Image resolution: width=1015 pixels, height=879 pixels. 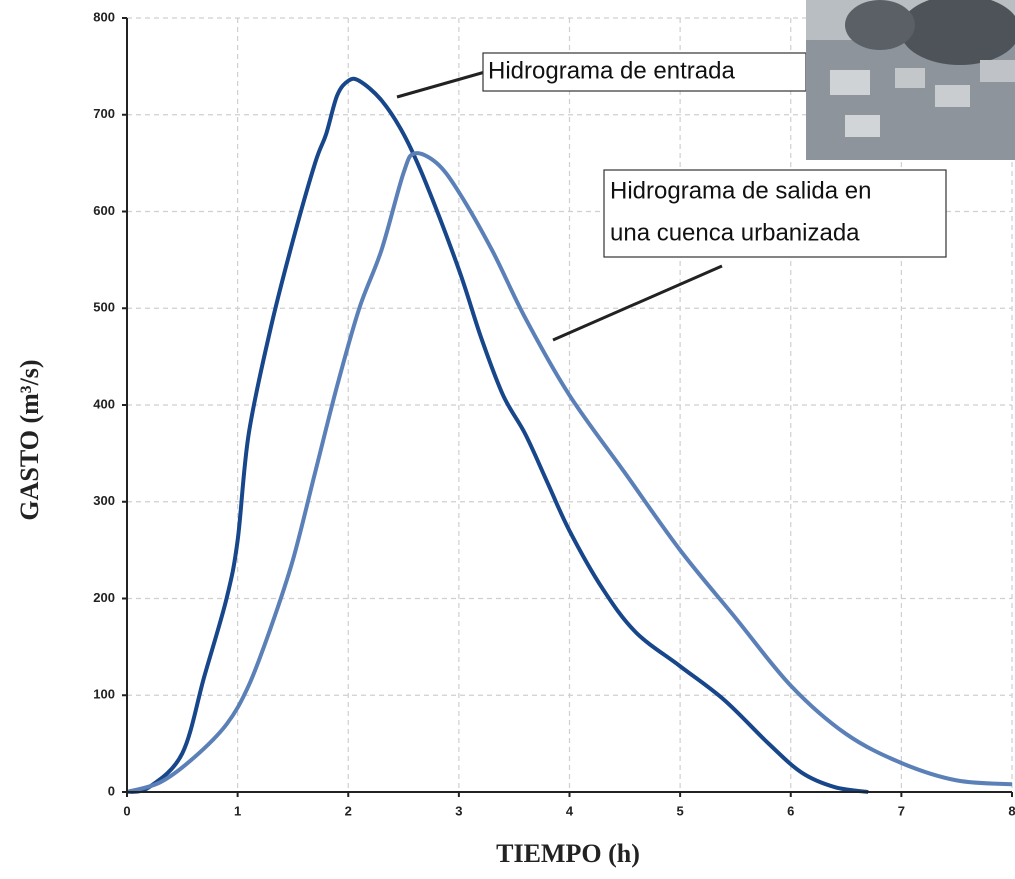 What do you see at coordinates (111, 790) in the screenshot?
I see `y-tick-label: 0` at bounding box center [111, 790].